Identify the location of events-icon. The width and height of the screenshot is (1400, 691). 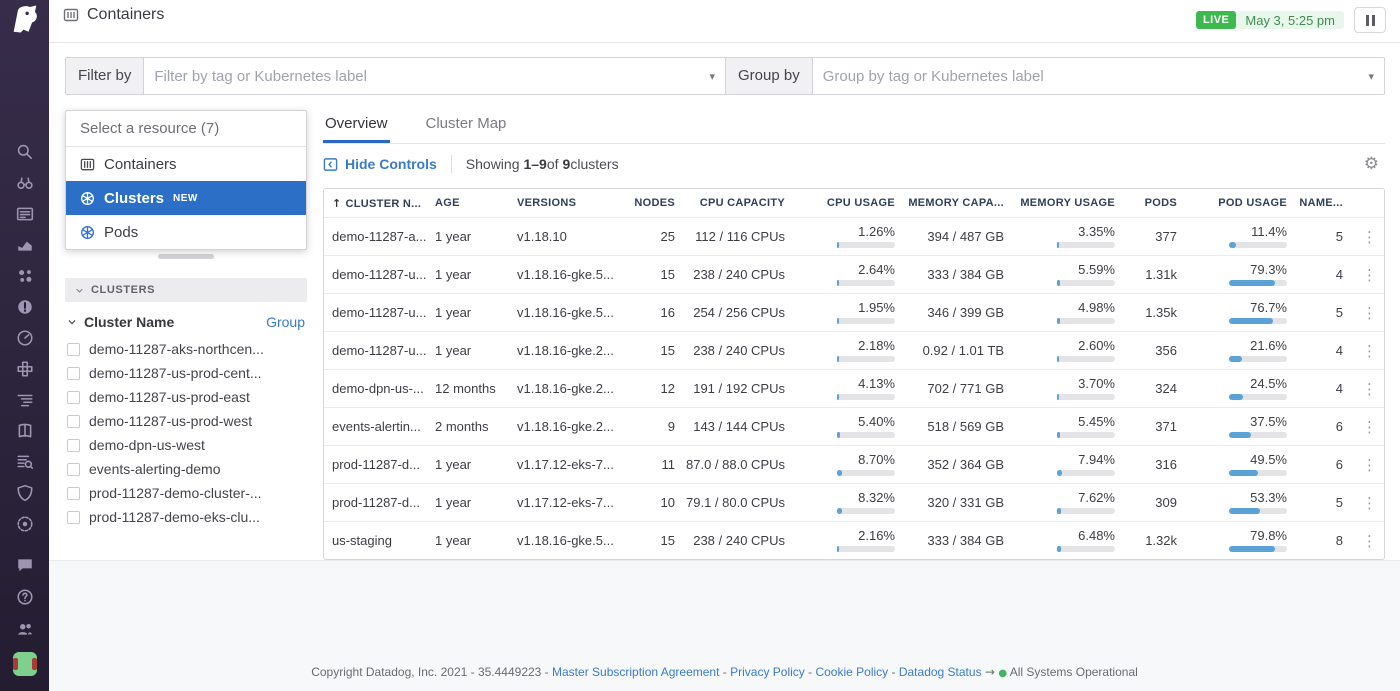
(25, 214).